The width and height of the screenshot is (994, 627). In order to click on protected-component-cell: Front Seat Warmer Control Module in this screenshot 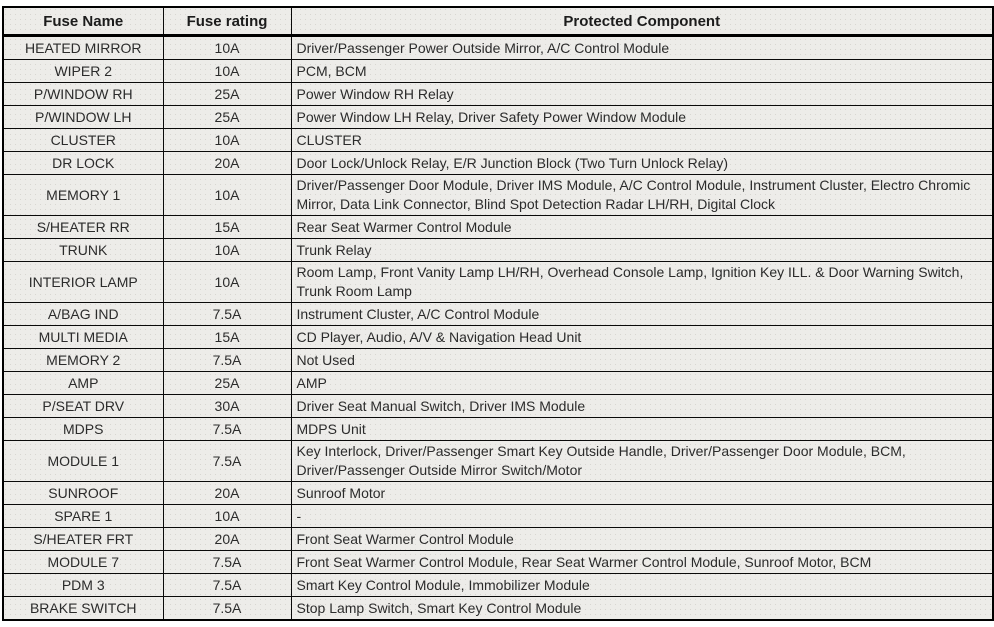, I will do `click(642, 539)`.